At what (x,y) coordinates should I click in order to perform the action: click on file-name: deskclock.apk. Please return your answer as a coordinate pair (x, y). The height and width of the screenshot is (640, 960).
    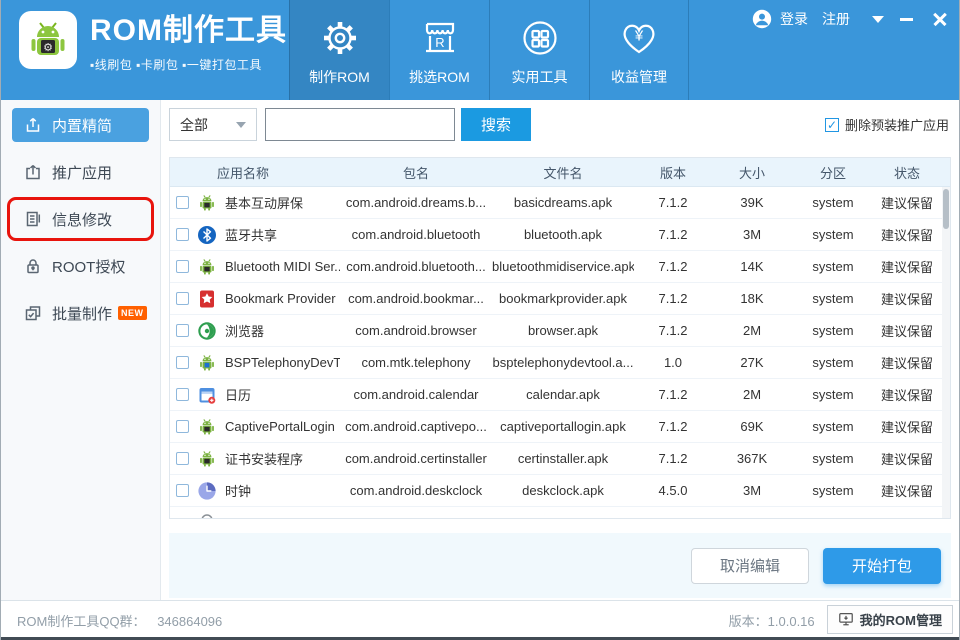
    Looking at the image, I should click on (563, 490).